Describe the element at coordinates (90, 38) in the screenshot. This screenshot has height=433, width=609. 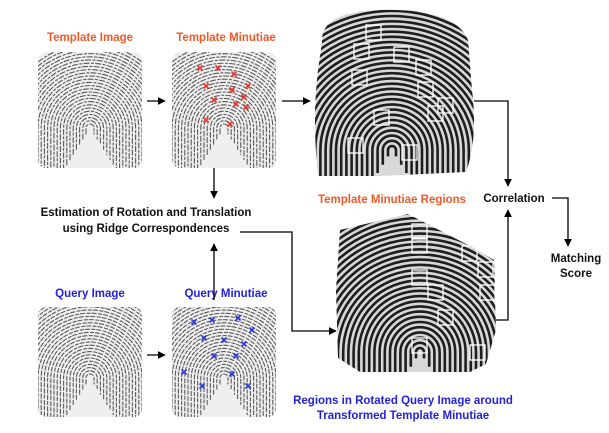
I see `template-image-label: Template Image` at that location.